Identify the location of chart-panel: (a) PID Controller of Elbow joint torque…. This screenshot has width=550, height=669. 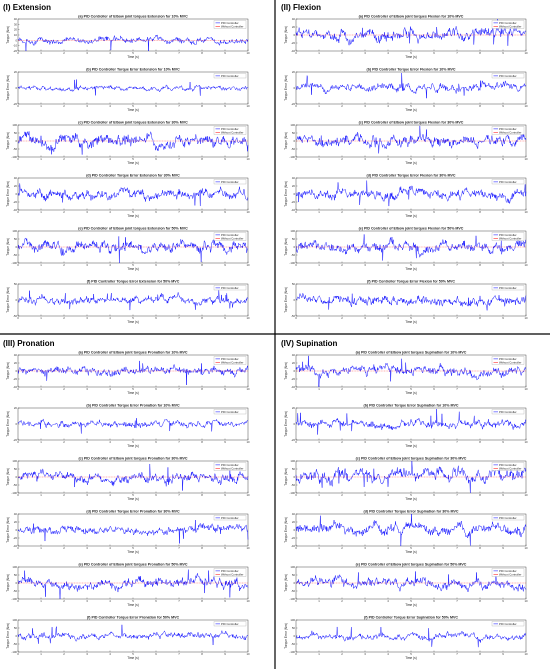
(128, 373).